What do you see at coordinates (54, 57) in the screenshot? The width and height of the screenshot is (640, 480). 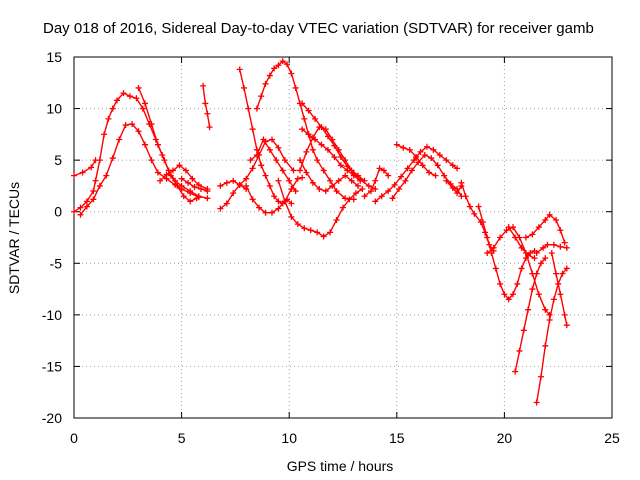 I see `y-tick-label: 15` at bounding box center [54, 57].